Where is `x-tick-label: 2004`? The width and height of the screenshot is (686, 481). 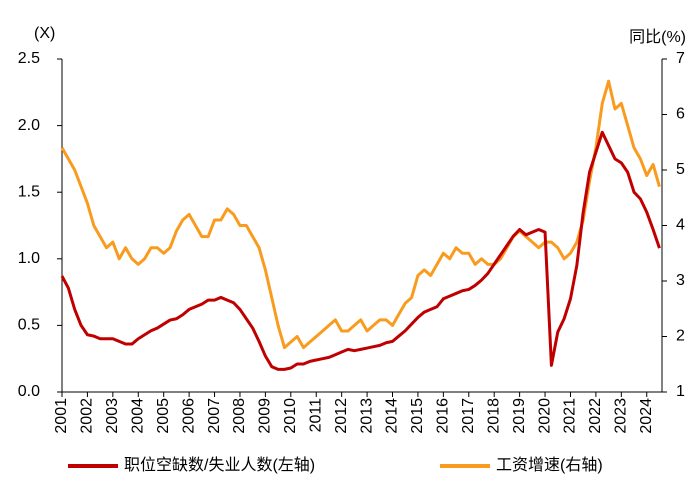 x-tick-label: 2004 is located at coordinates (137, 416).